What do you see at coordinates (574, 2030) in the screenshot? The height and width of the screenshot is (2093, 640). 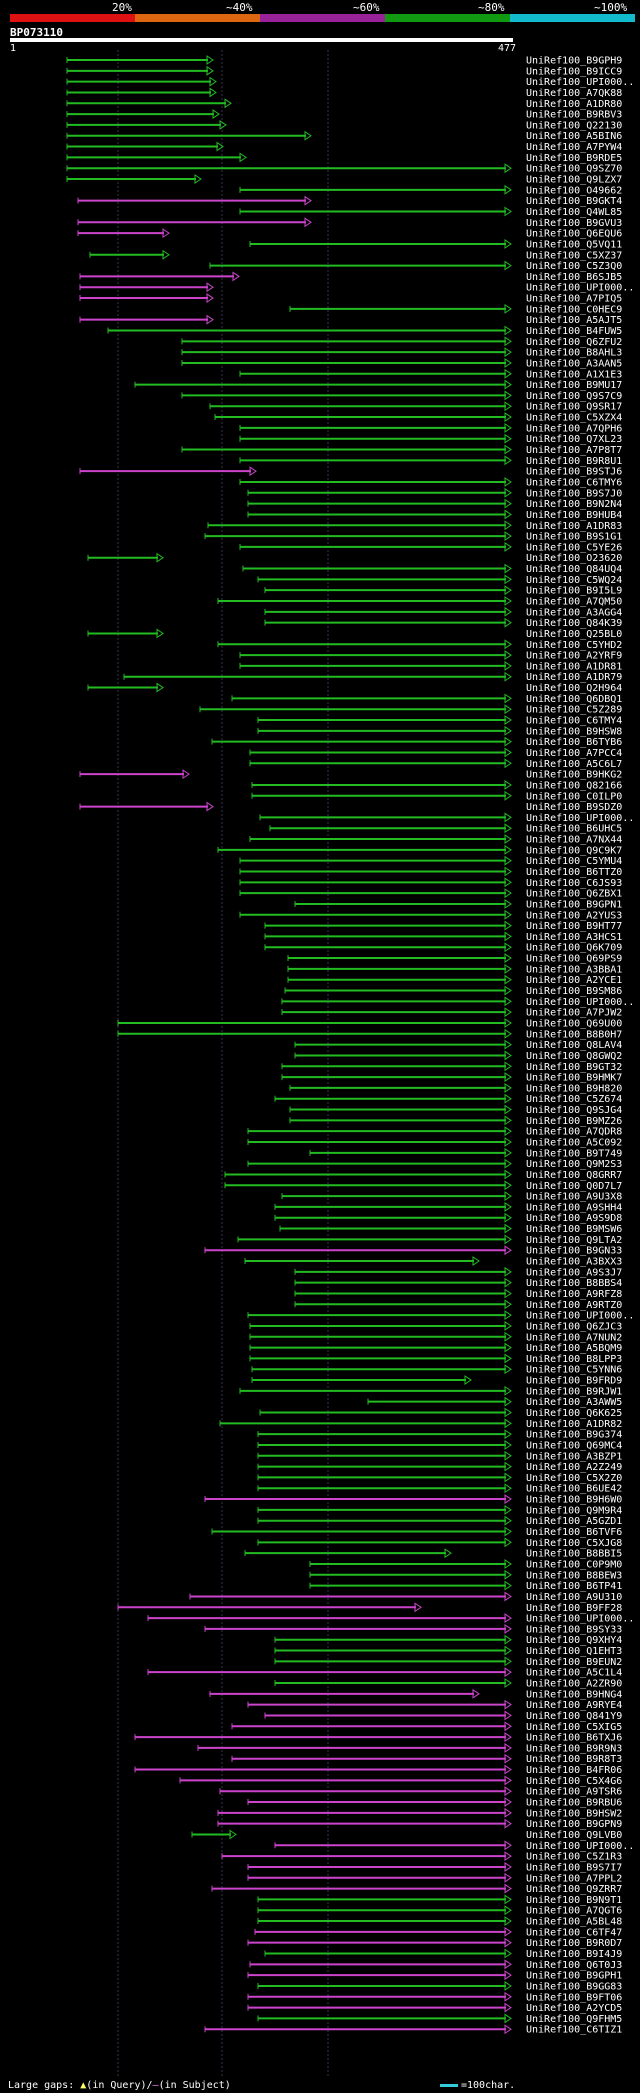 I see `hit-label: UniRef100_C6TIZ1` at bounding box center [574, 2030].